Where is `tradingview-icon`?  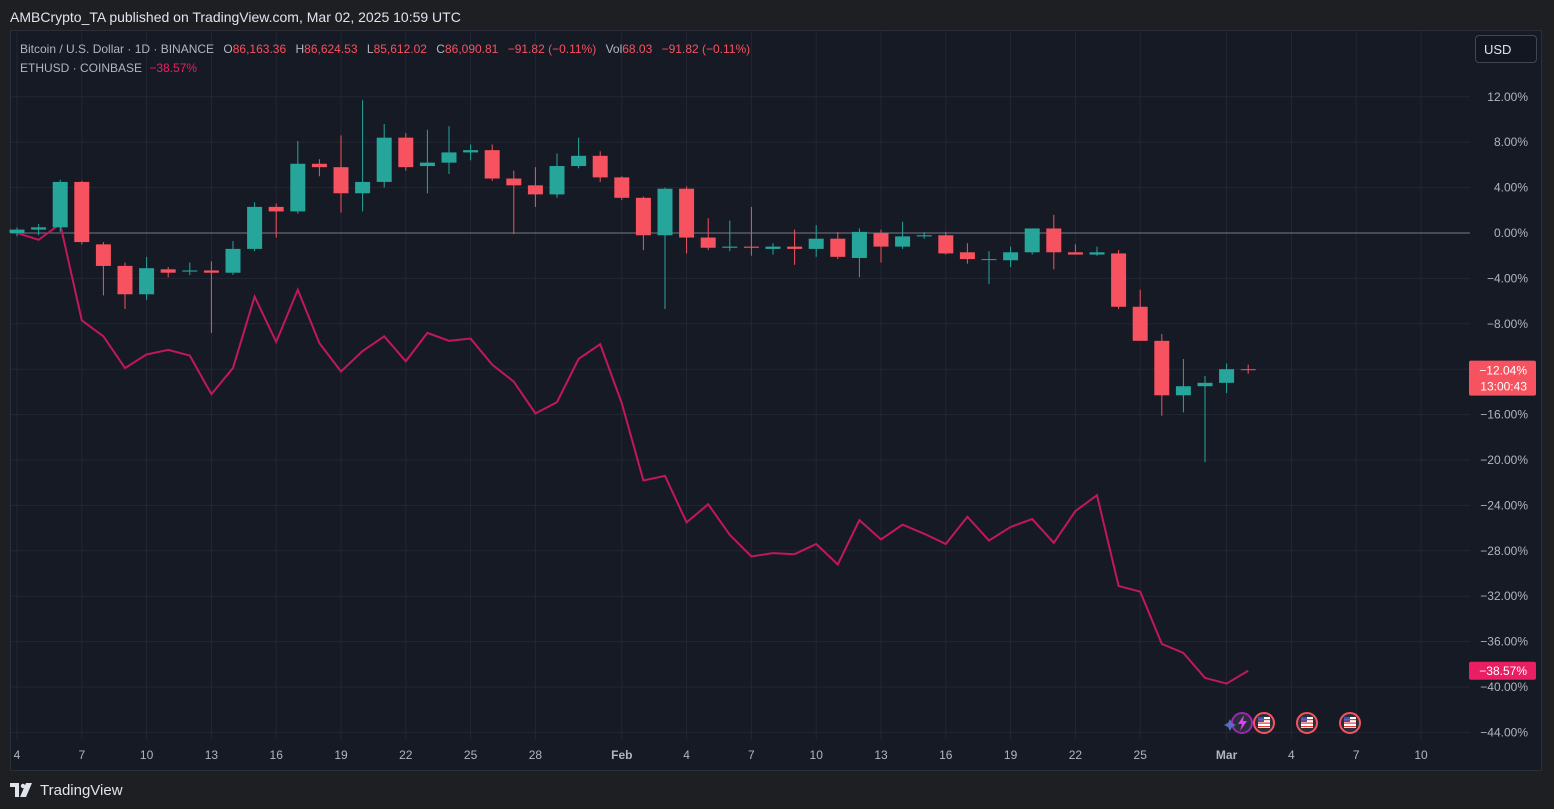
tradingview-icon is located at coordinates (21, 790).